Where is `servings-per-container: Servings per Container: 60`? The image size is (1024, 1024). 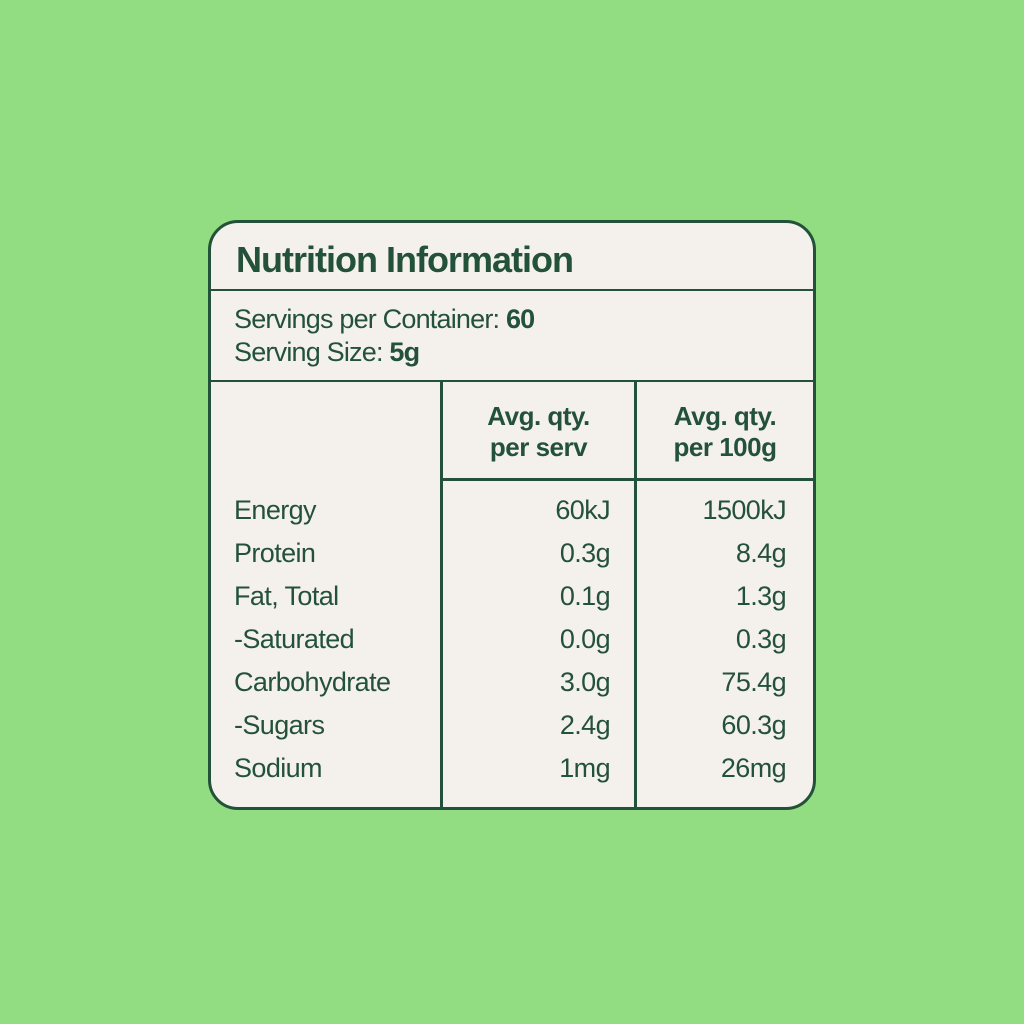
servings-per-container: Servings per Container: 60 is located at coordinates (384, 319).